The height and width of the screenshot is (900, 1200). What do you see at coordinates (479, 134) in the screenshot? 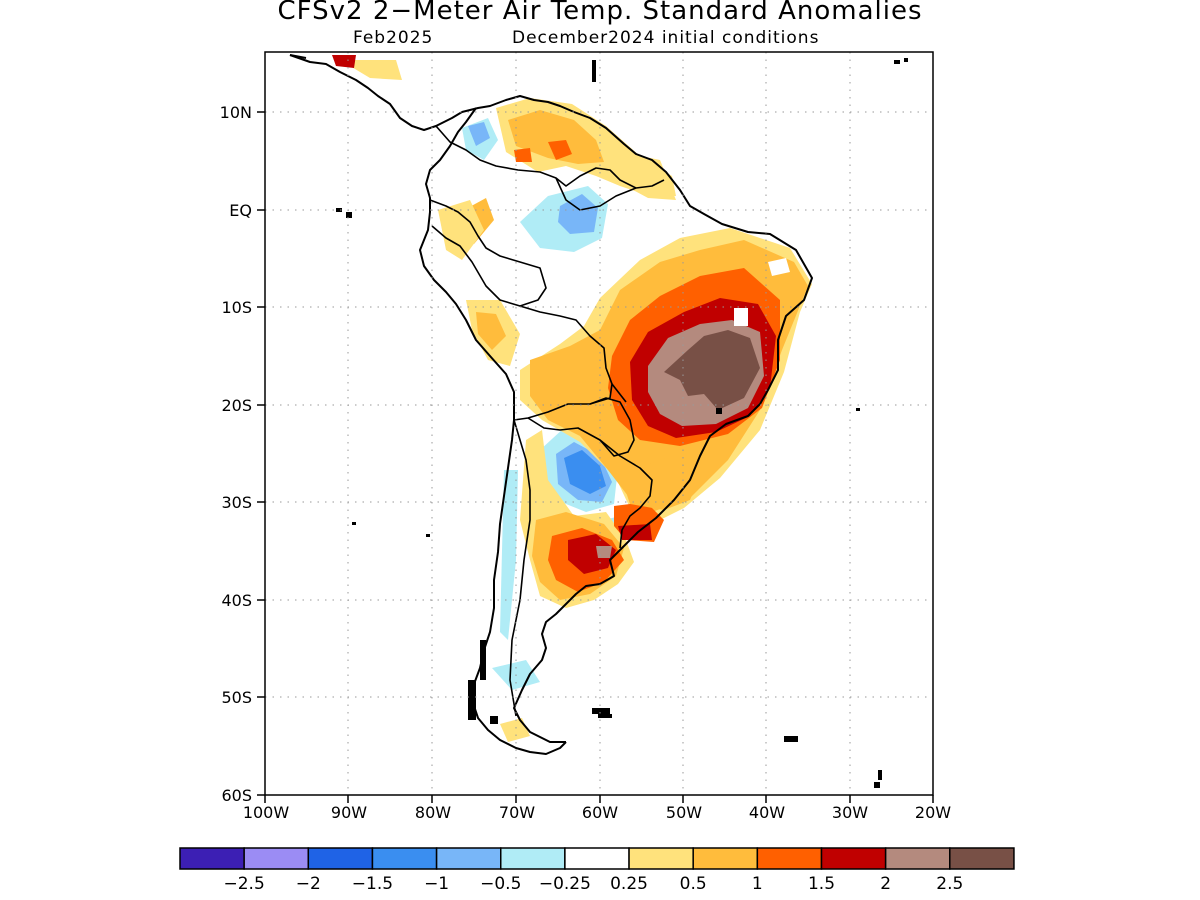
I see `cold-anomaly-northwest-core` at bounding box center [479, 134].